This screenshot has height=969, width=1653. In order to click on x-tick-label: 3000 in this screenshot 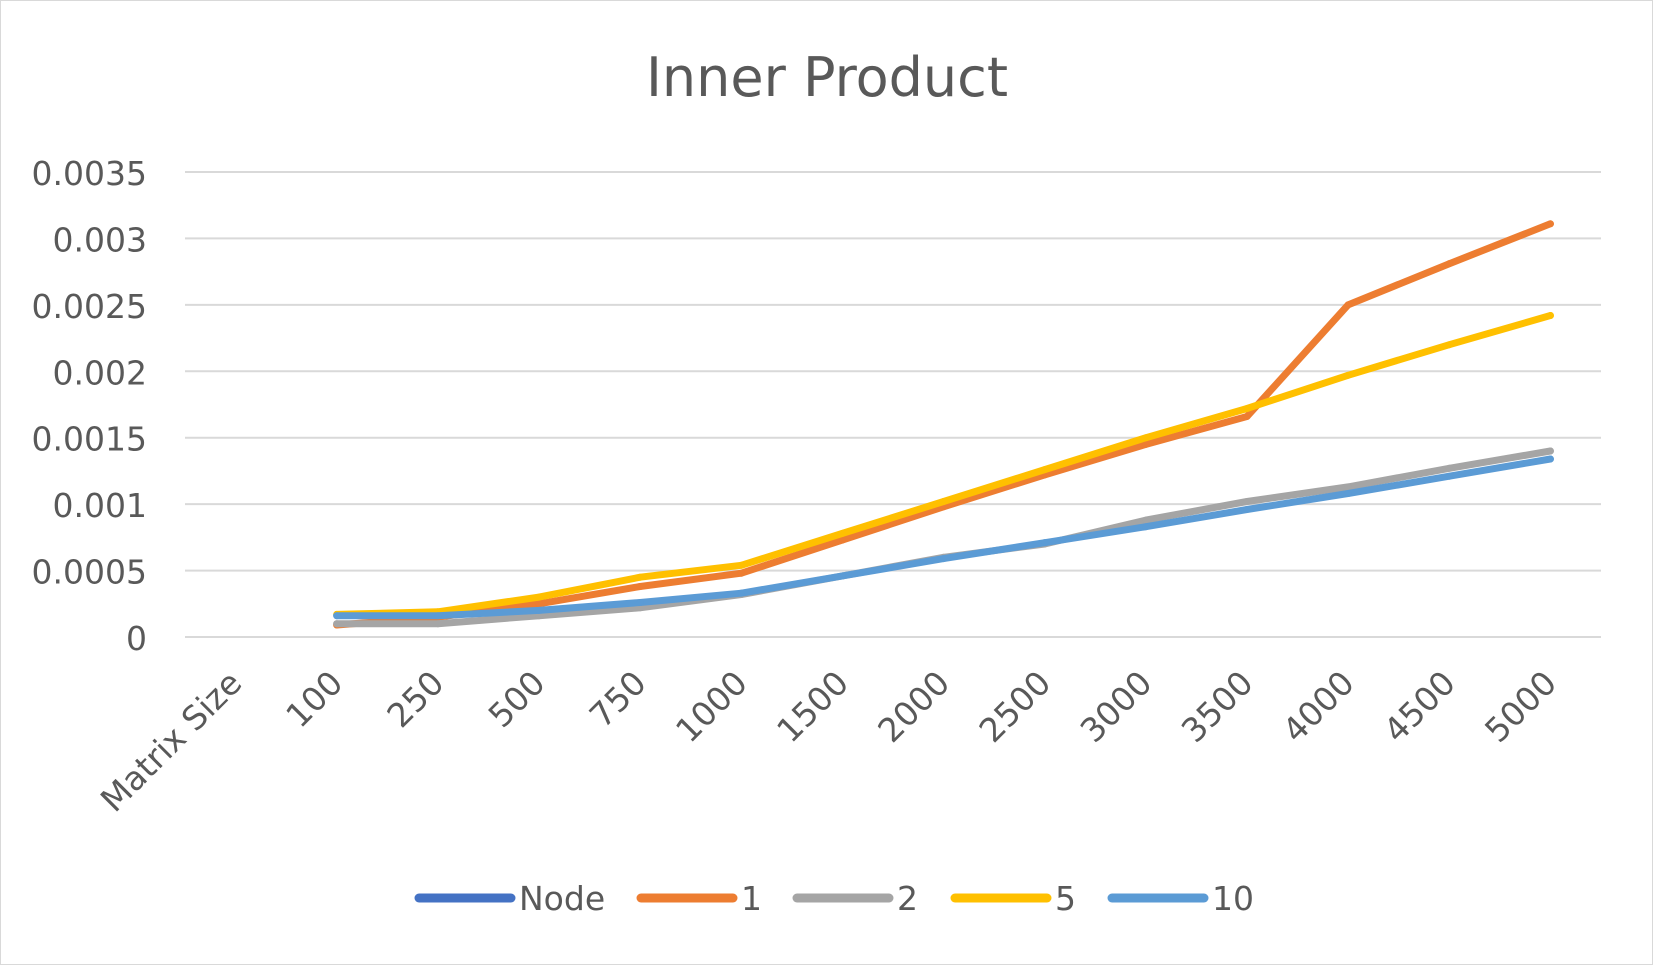, I will do `click(1116, 706)`.